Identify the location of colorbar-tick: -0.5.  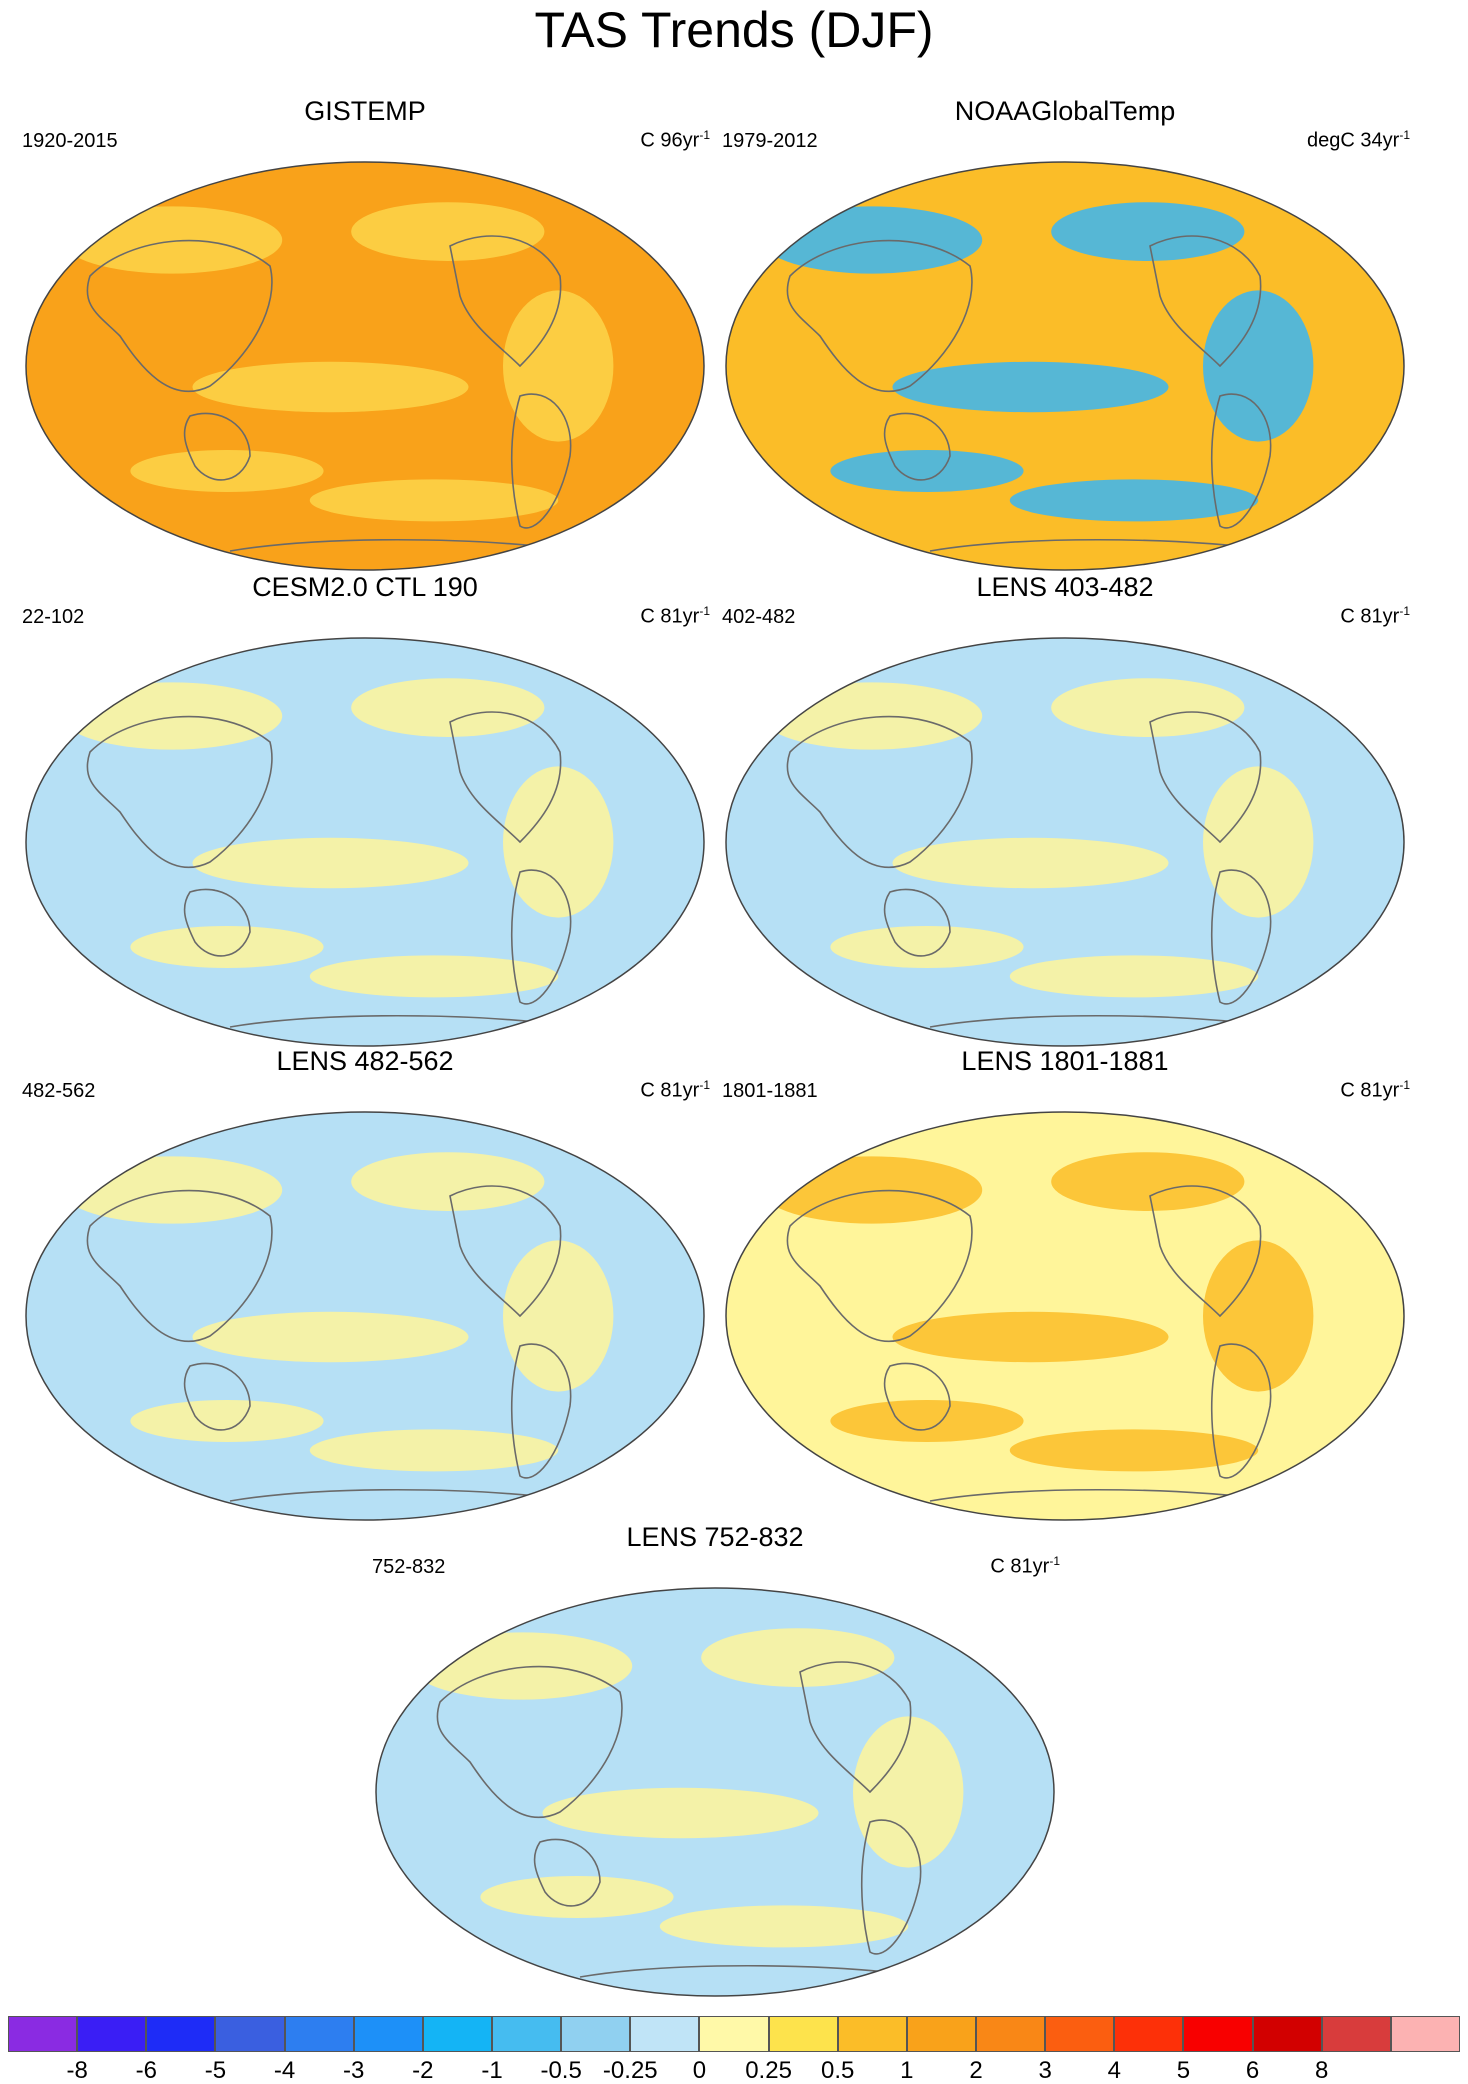
(561, 2070).